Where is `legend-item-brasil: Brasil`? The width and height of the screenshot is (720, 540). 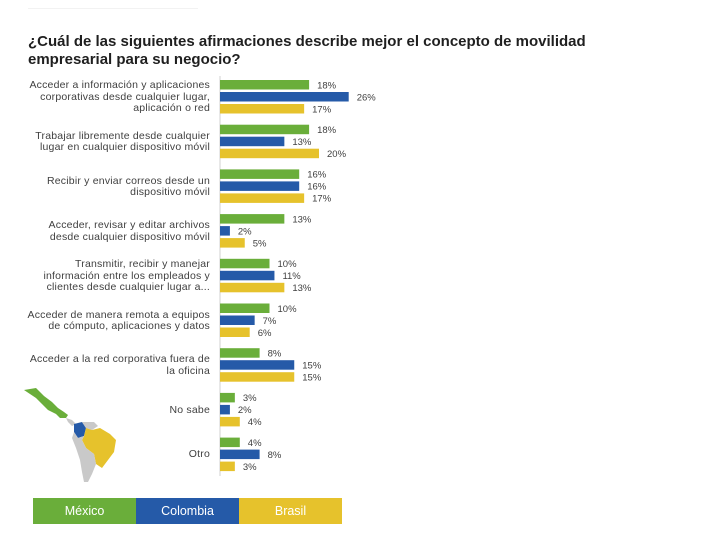
legend-item-brasil: Brasil is located at coordinates (290, 511).